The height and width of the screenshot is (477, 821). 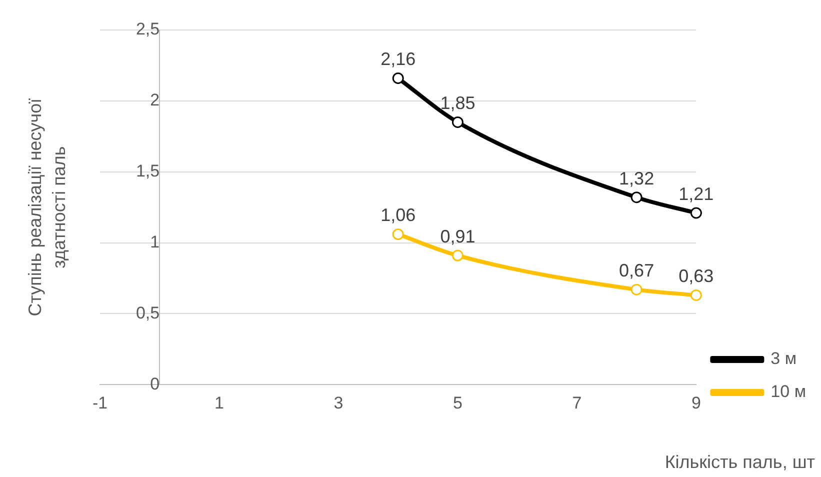 I want to click on legend-label: 10 м, so click(x=788, y=392).